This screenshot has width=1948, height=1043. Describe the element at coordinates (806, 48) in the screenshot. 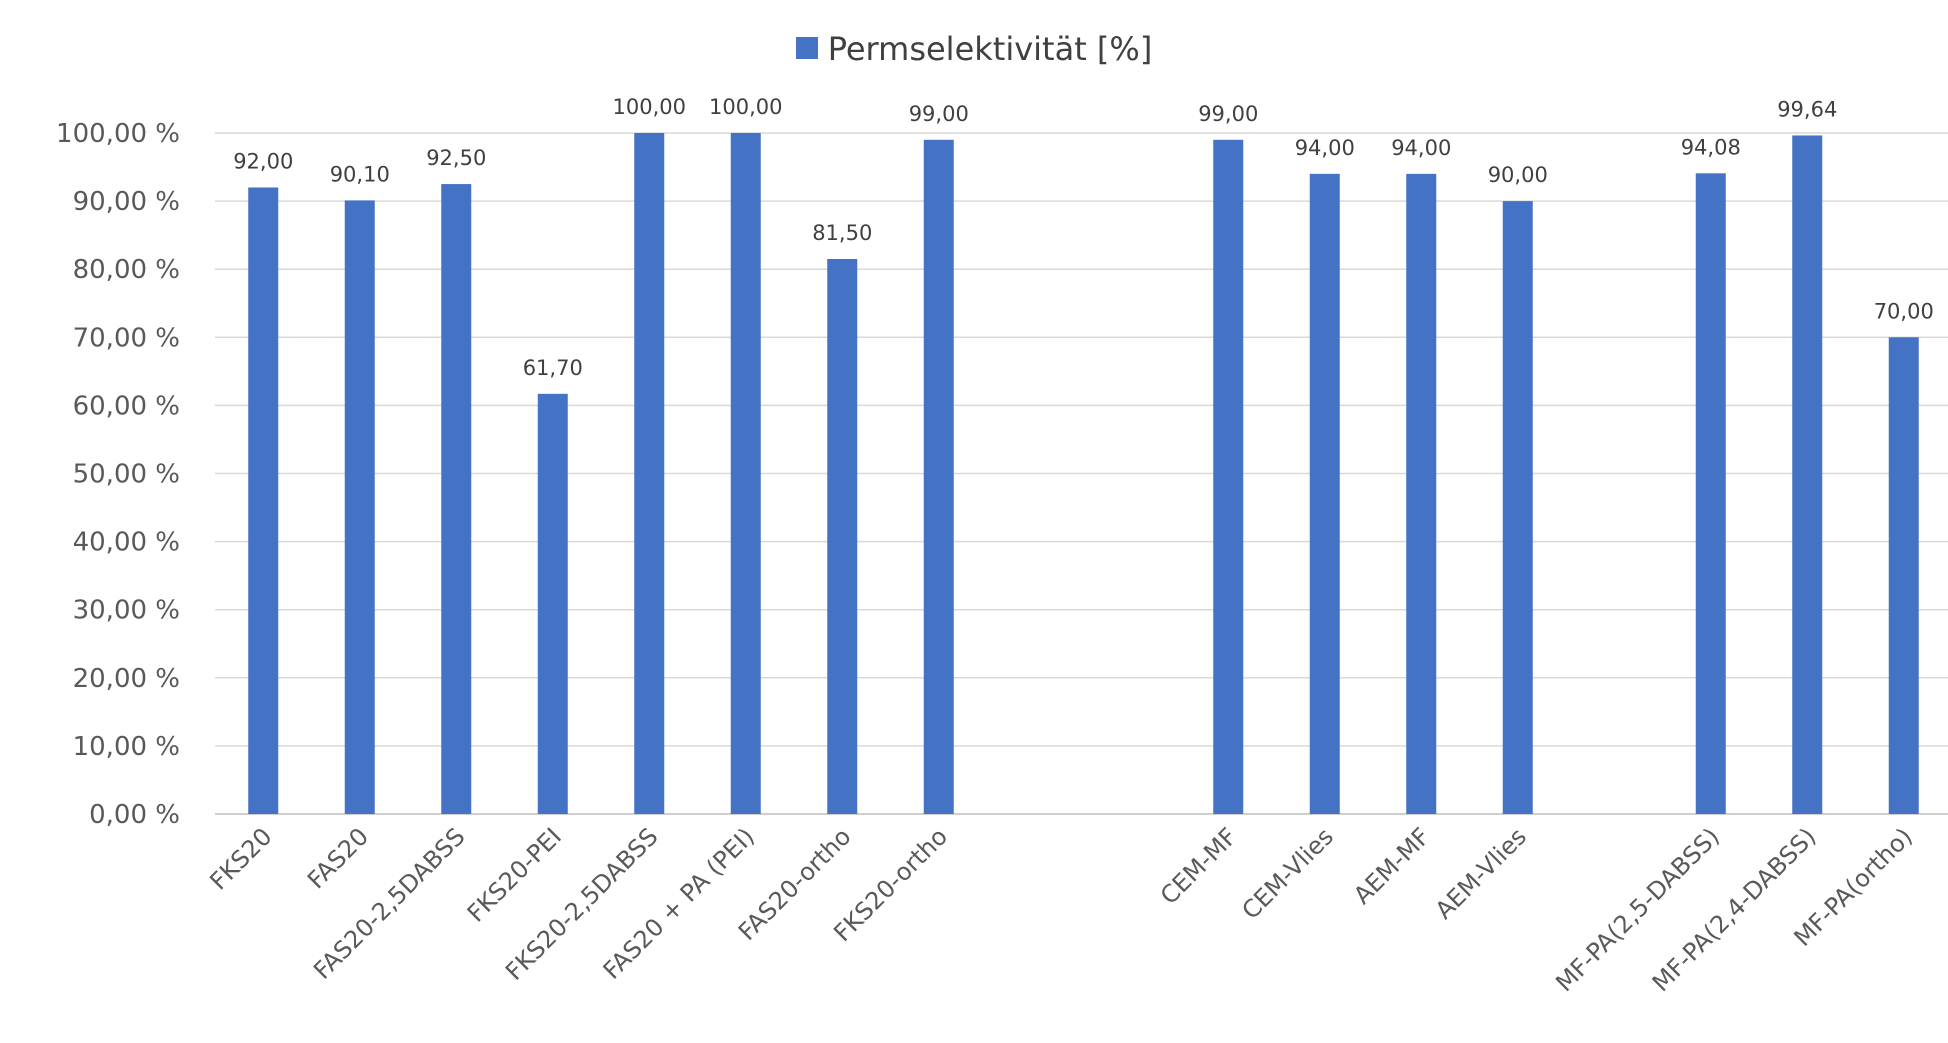

I see `legend-swatch` at that location.